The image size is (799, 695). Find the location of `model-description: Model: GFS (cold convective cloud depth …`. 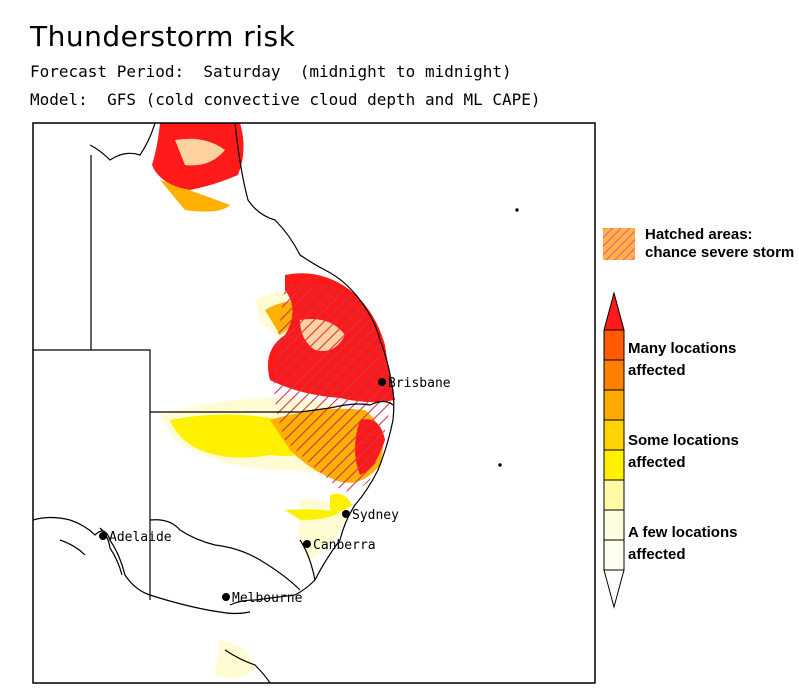

model-description: Model: GFS (cold convective cloud depth … is located at coordinates (285, 99).